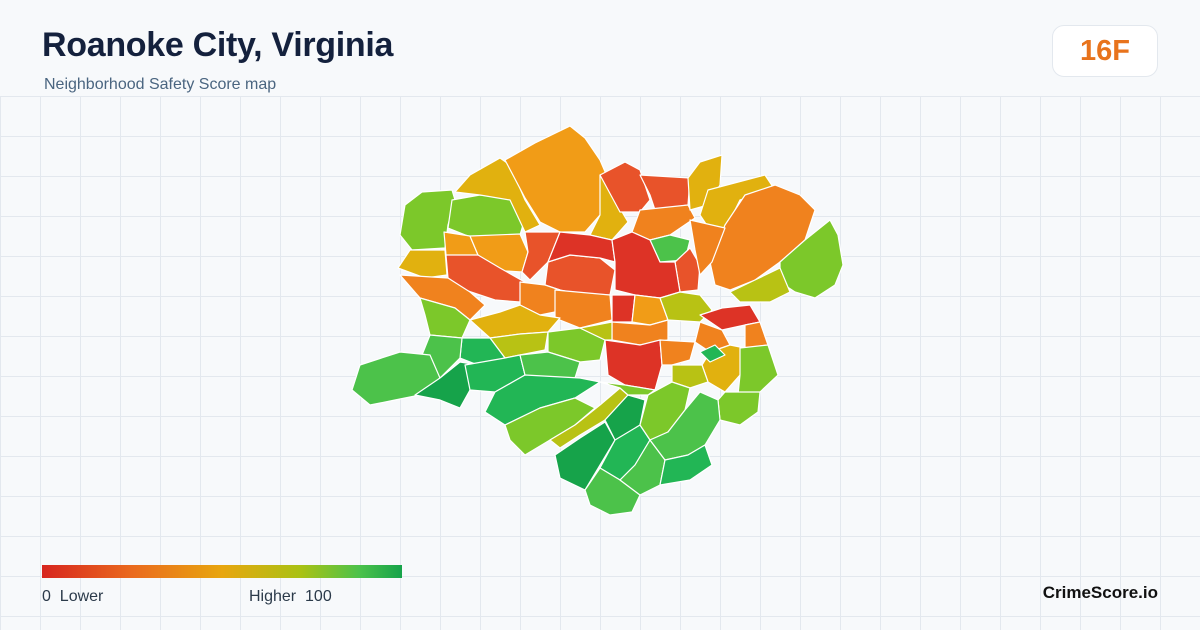 The image size is (1200, 630). What do you see at coordinates (1100, 592) in the screenshot?
I see `brand-logo-text: CrimeScore.io` at bounding box center [1100, 592].